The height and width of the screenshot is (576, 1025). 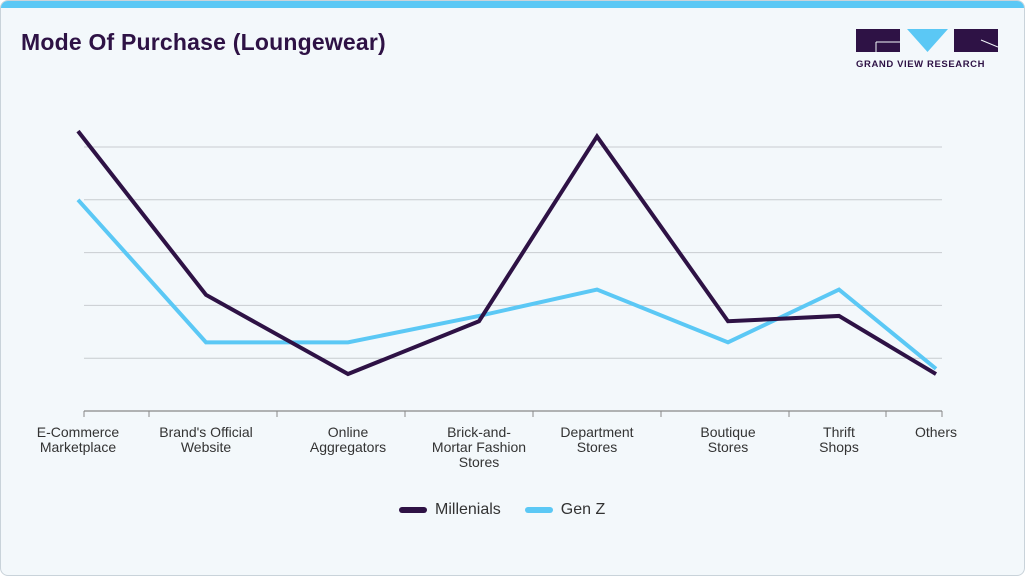 What do you see at coordinates (479, 447) in the screenshot?
I see `x-tick-label: Brick-and-Mortar Fashion Stores` at bounding box center [479, 447].